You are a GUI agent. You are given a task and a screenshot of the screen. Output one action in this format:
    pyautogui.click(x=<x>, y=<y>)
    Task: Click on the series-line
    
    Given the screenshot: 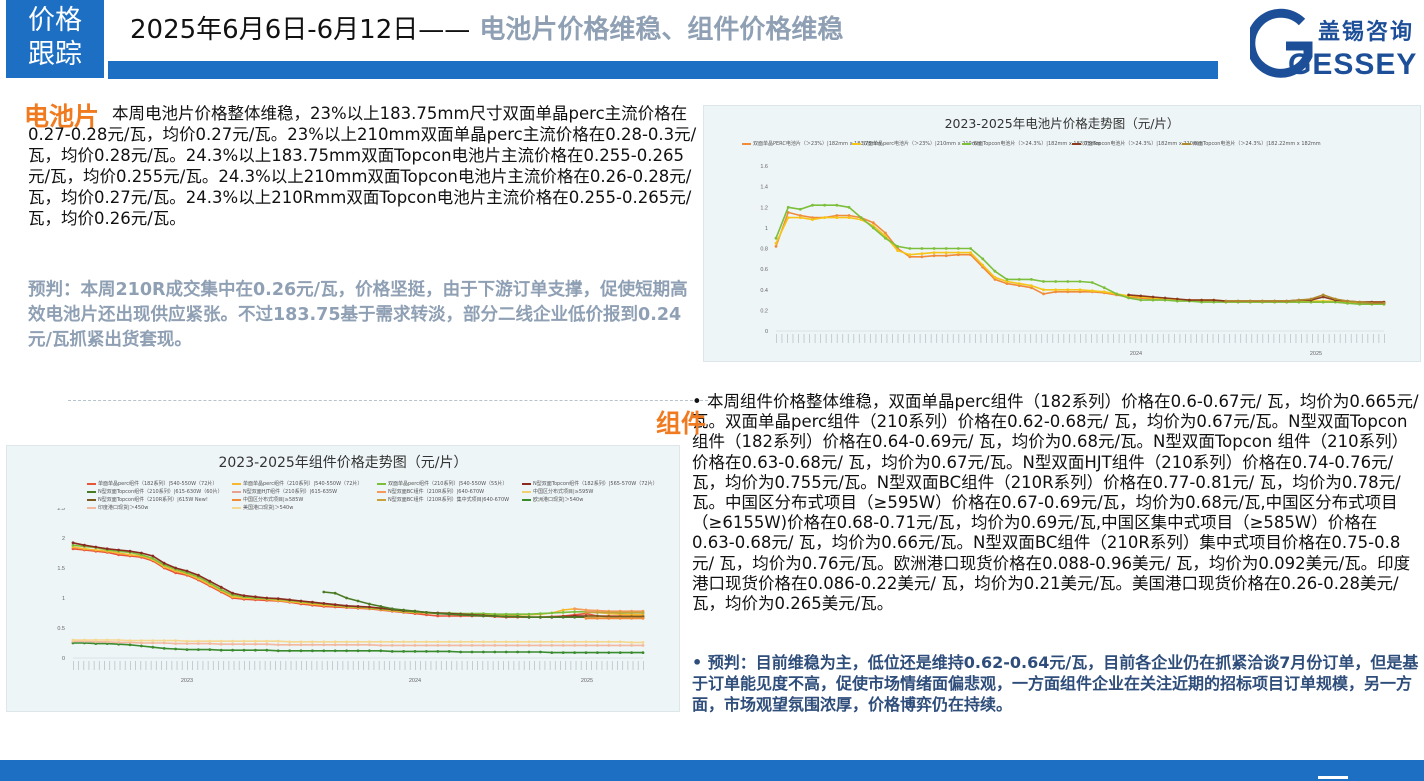 What is the action you would take?
    pyautogui.click(x=614, y=616)
    